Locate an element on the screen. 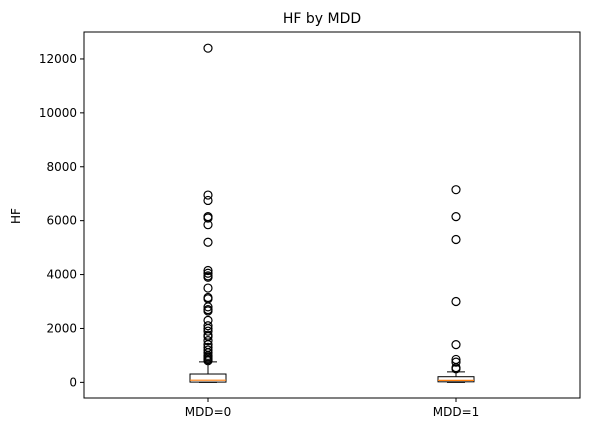 The height and width of the screenshot is (433, 589). y-axis-label: HF is located at coordinates (16, 216).